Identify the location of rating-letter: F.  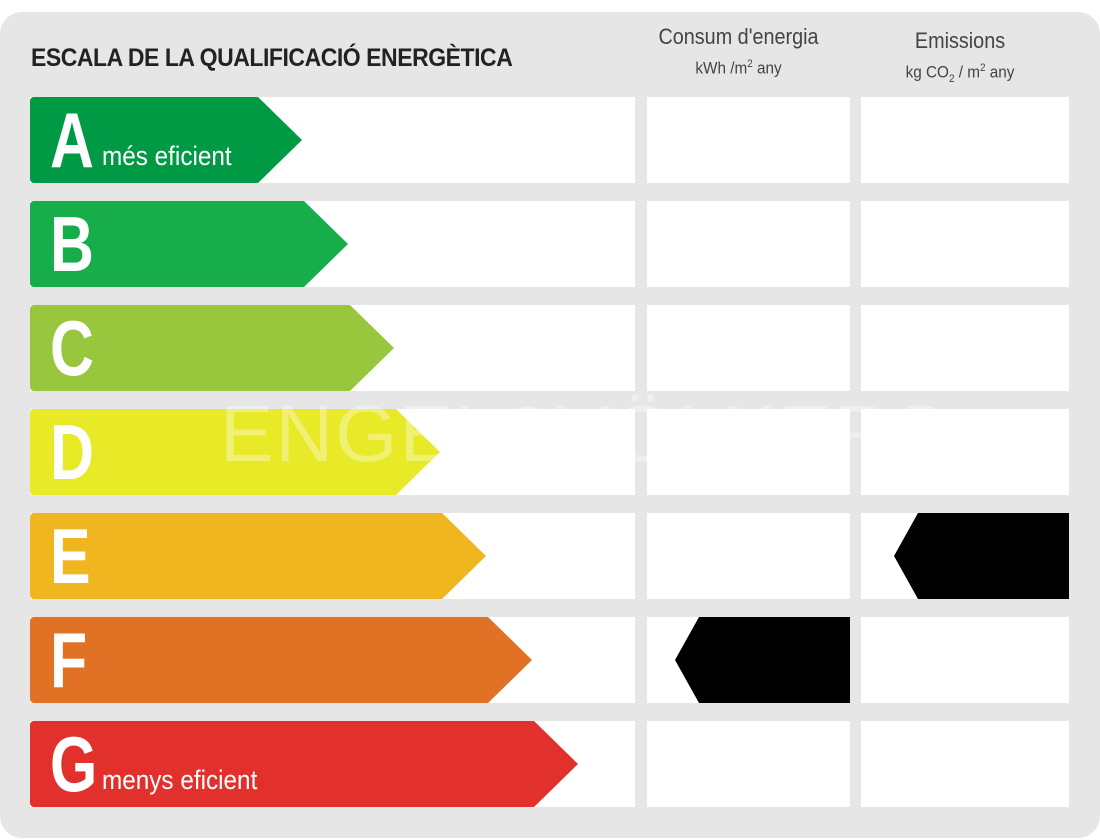
(69, 660).